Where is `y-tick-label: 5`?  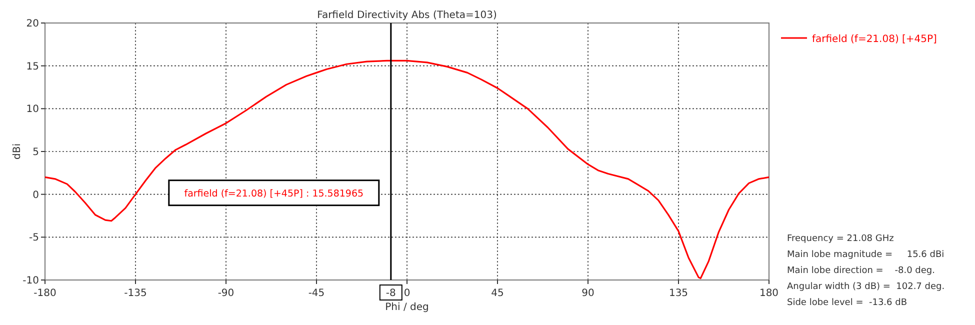 y-tick-label: 5 is located at coordinates (35, 152).